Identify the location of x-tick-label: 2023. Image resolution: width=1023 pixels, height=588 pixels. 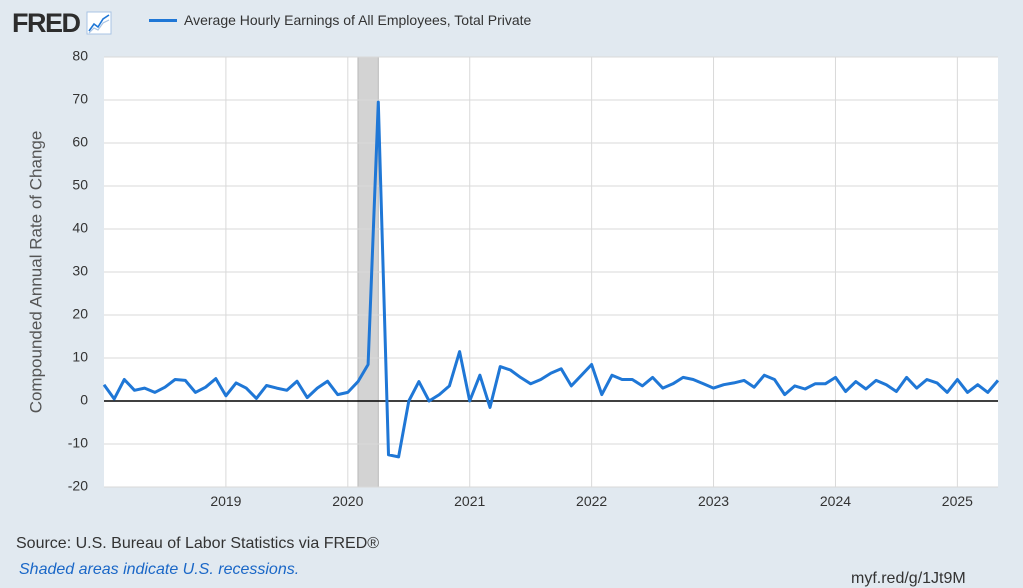
(713, 501).